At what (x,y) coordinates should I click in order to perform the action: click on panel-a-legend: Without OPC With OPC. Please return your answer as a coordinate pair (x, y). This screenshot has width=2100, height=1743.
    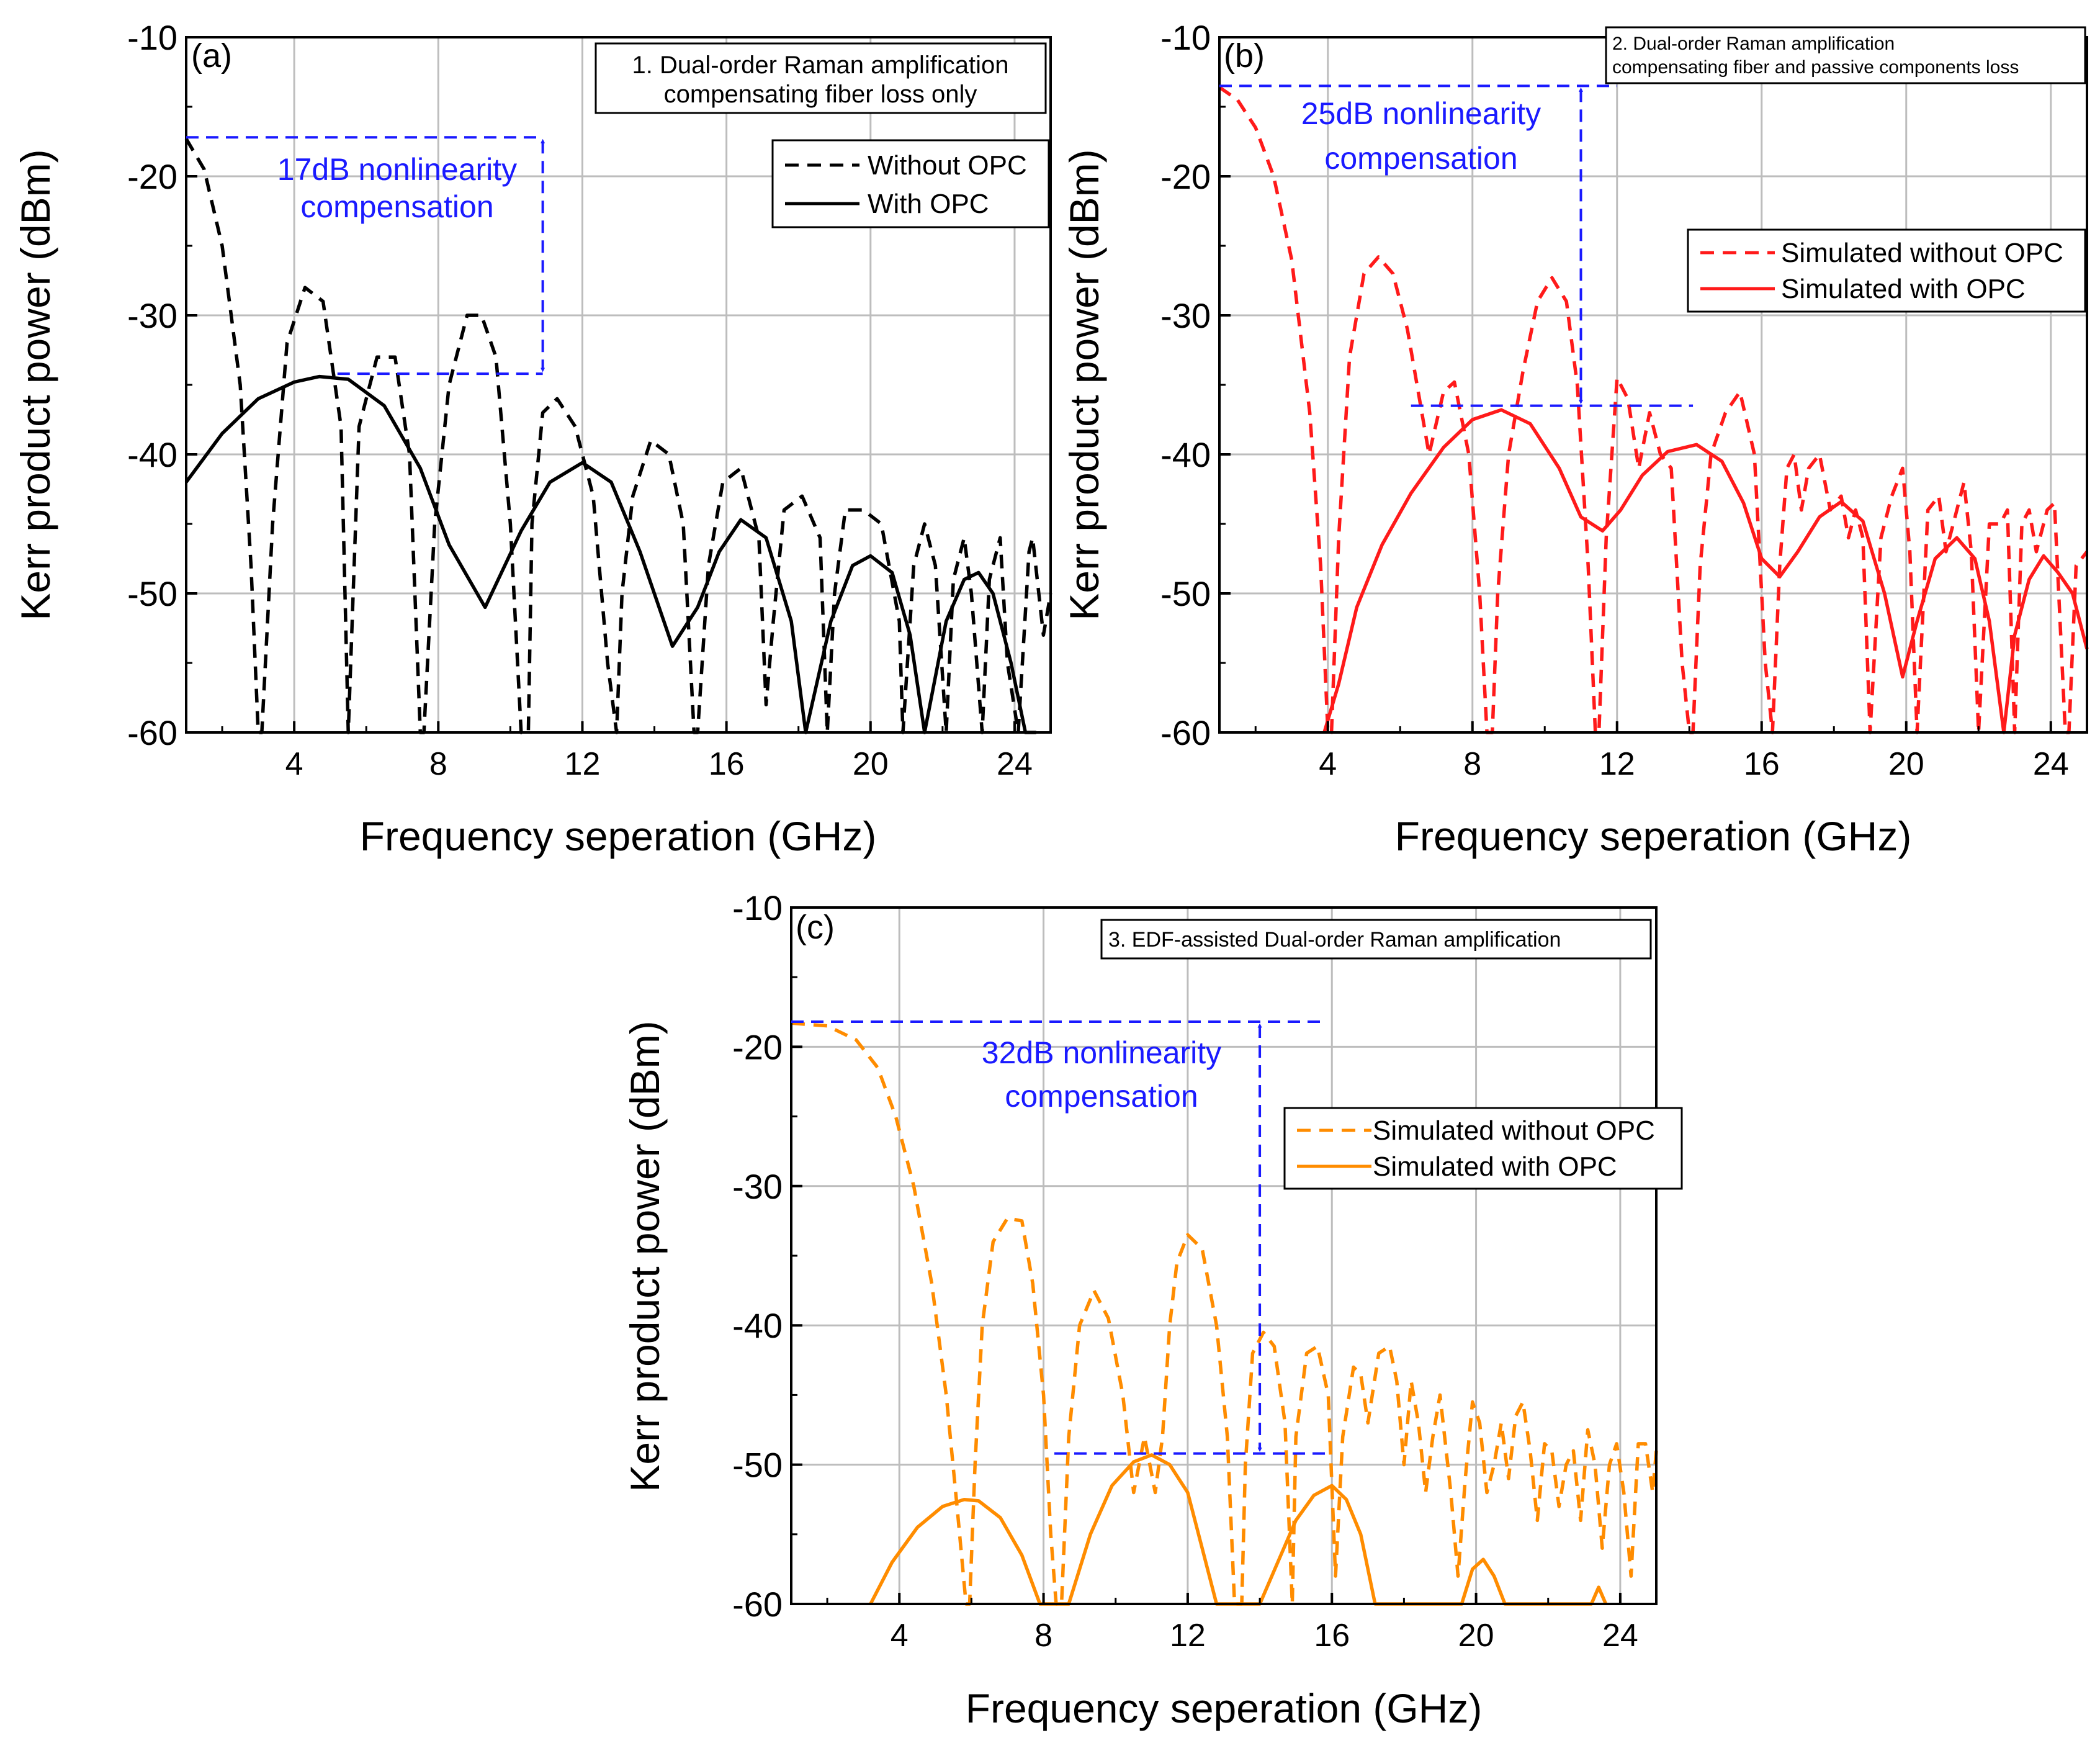
    Looking at the image, I should click on (910, 183).